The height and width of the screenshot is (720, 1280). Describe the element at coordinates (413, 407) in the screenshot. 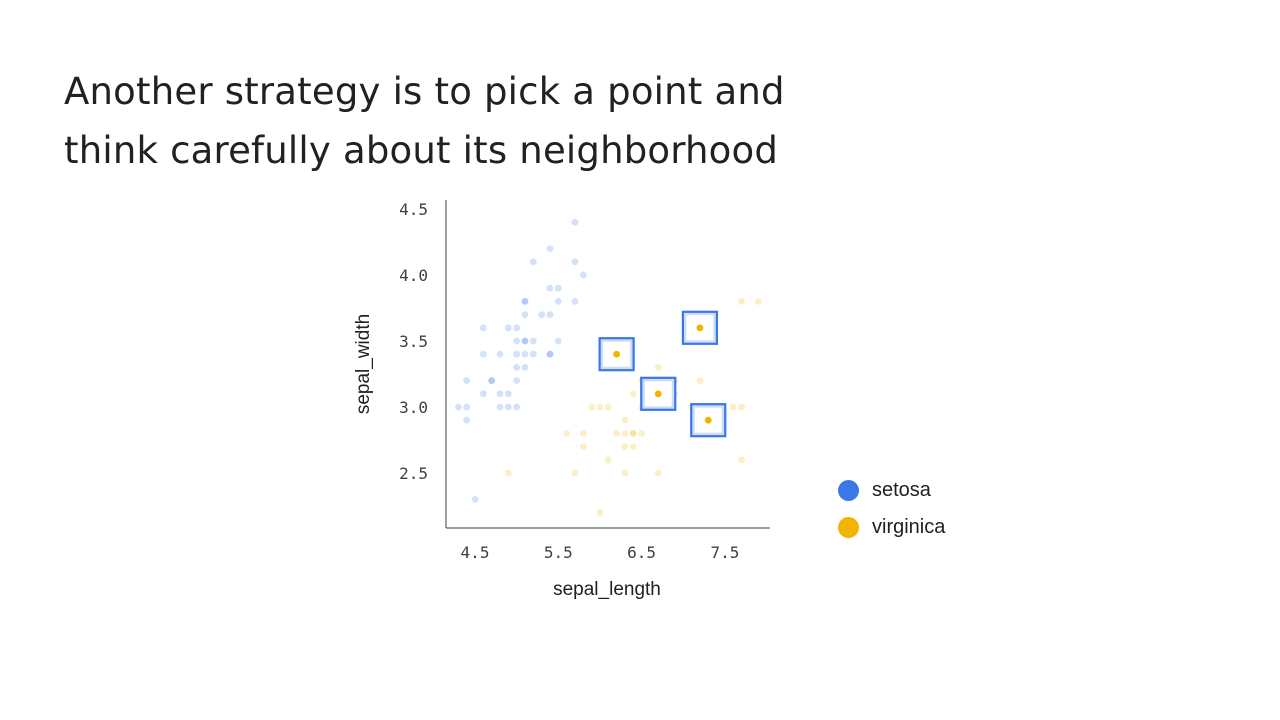

I see `y-tick-label: 3.0` at that location.